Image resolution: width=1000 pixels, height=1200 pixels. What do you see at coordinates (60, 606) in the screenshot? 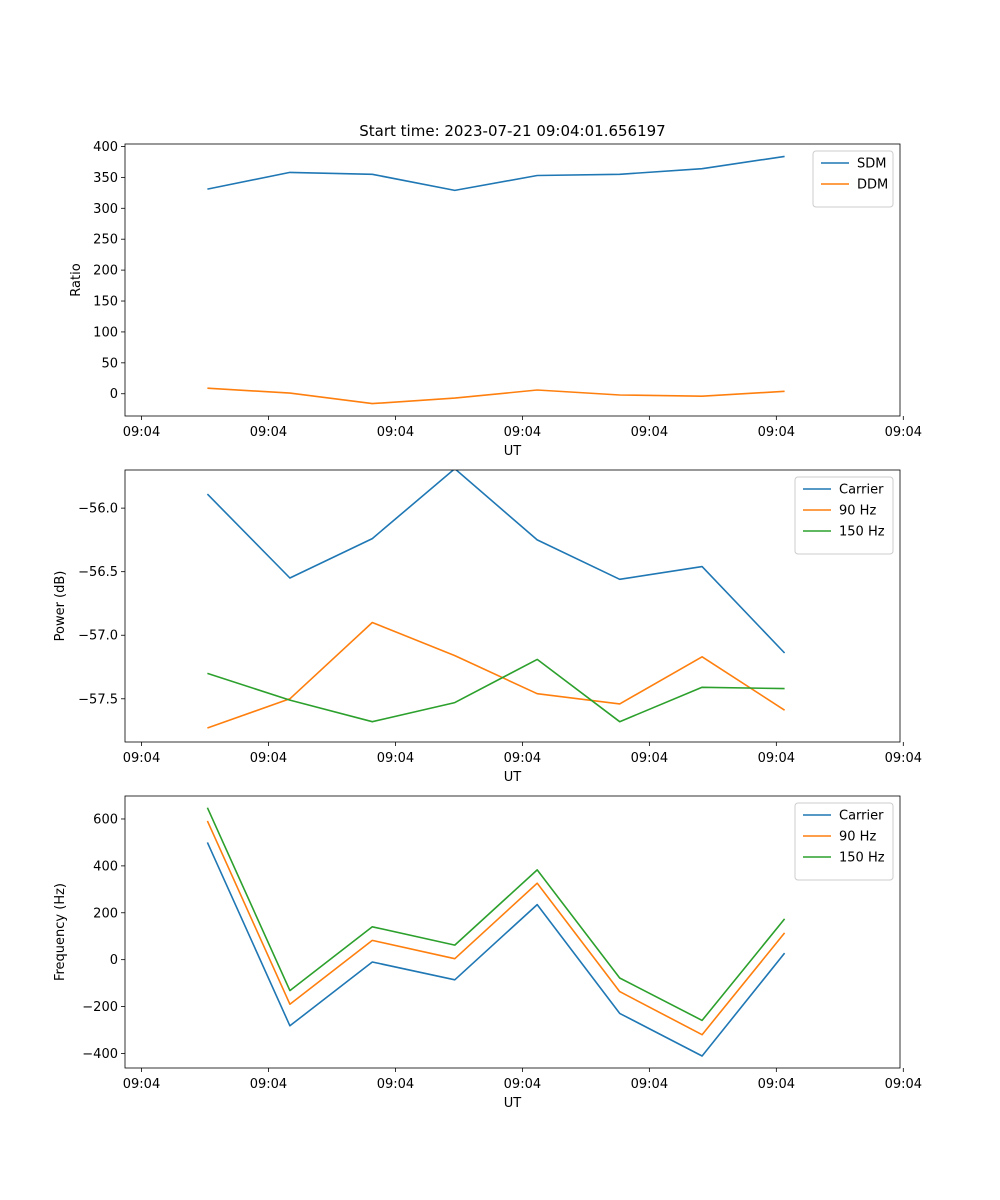
I see `y-axis-label: Power (dB)` at bounding box center [60, 606].